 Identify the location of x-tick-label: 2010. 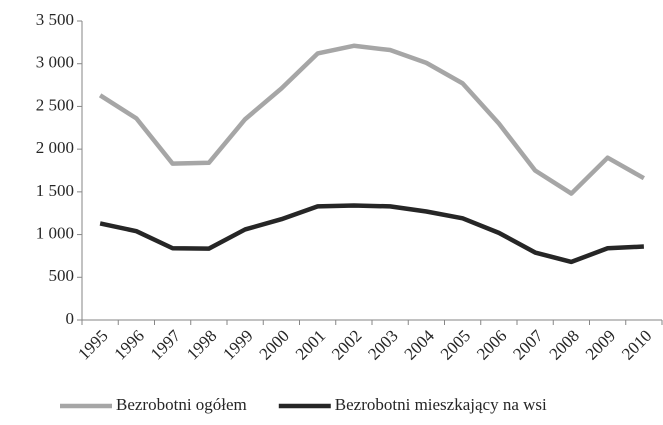
(636, 344).